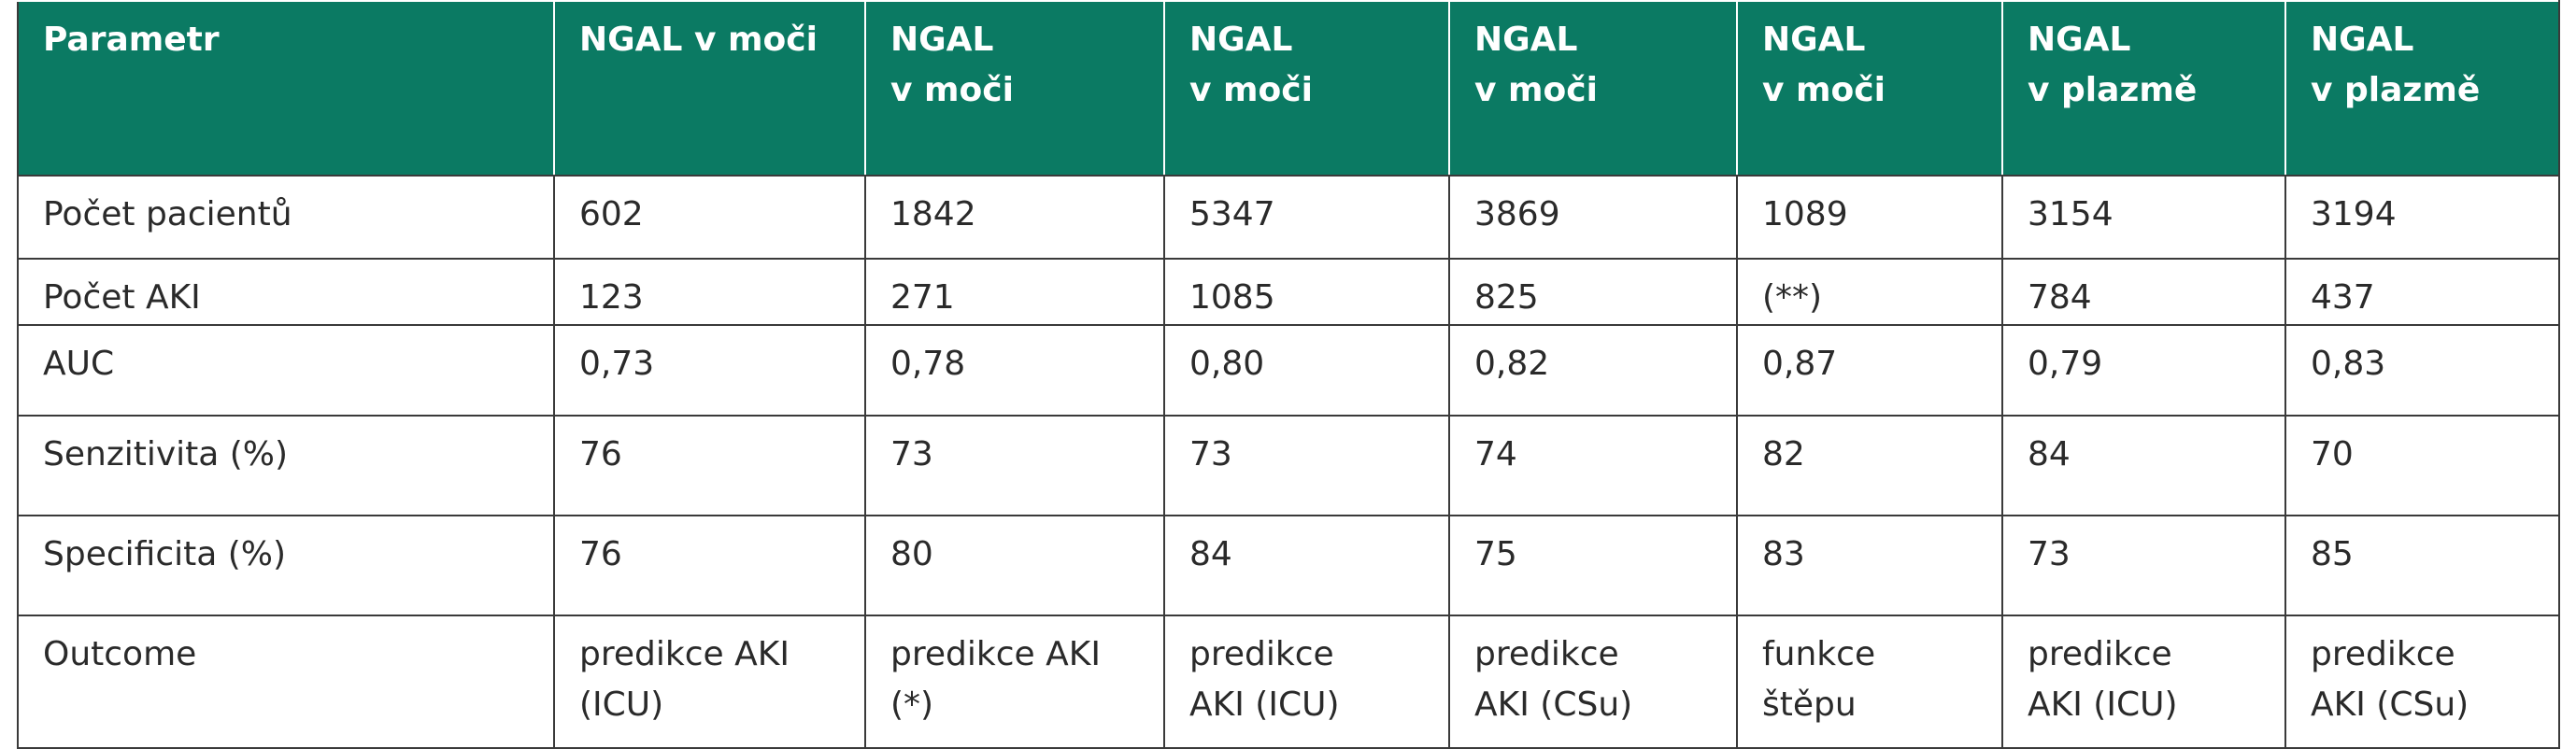 This screenshot has width=2576, height=749. I want to click on table-cell: Počet pacientů, so click(286, 217).